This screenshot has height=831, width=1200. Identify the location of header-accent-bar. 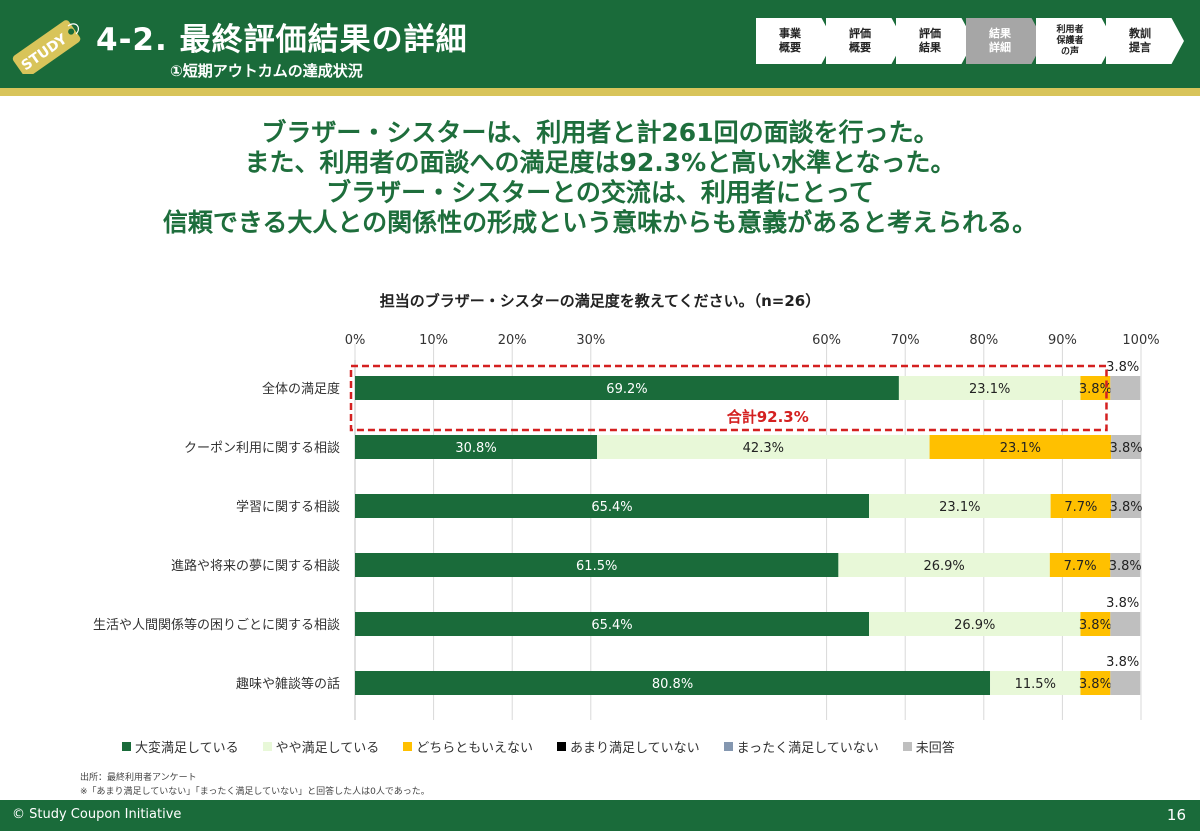
(600, 92).